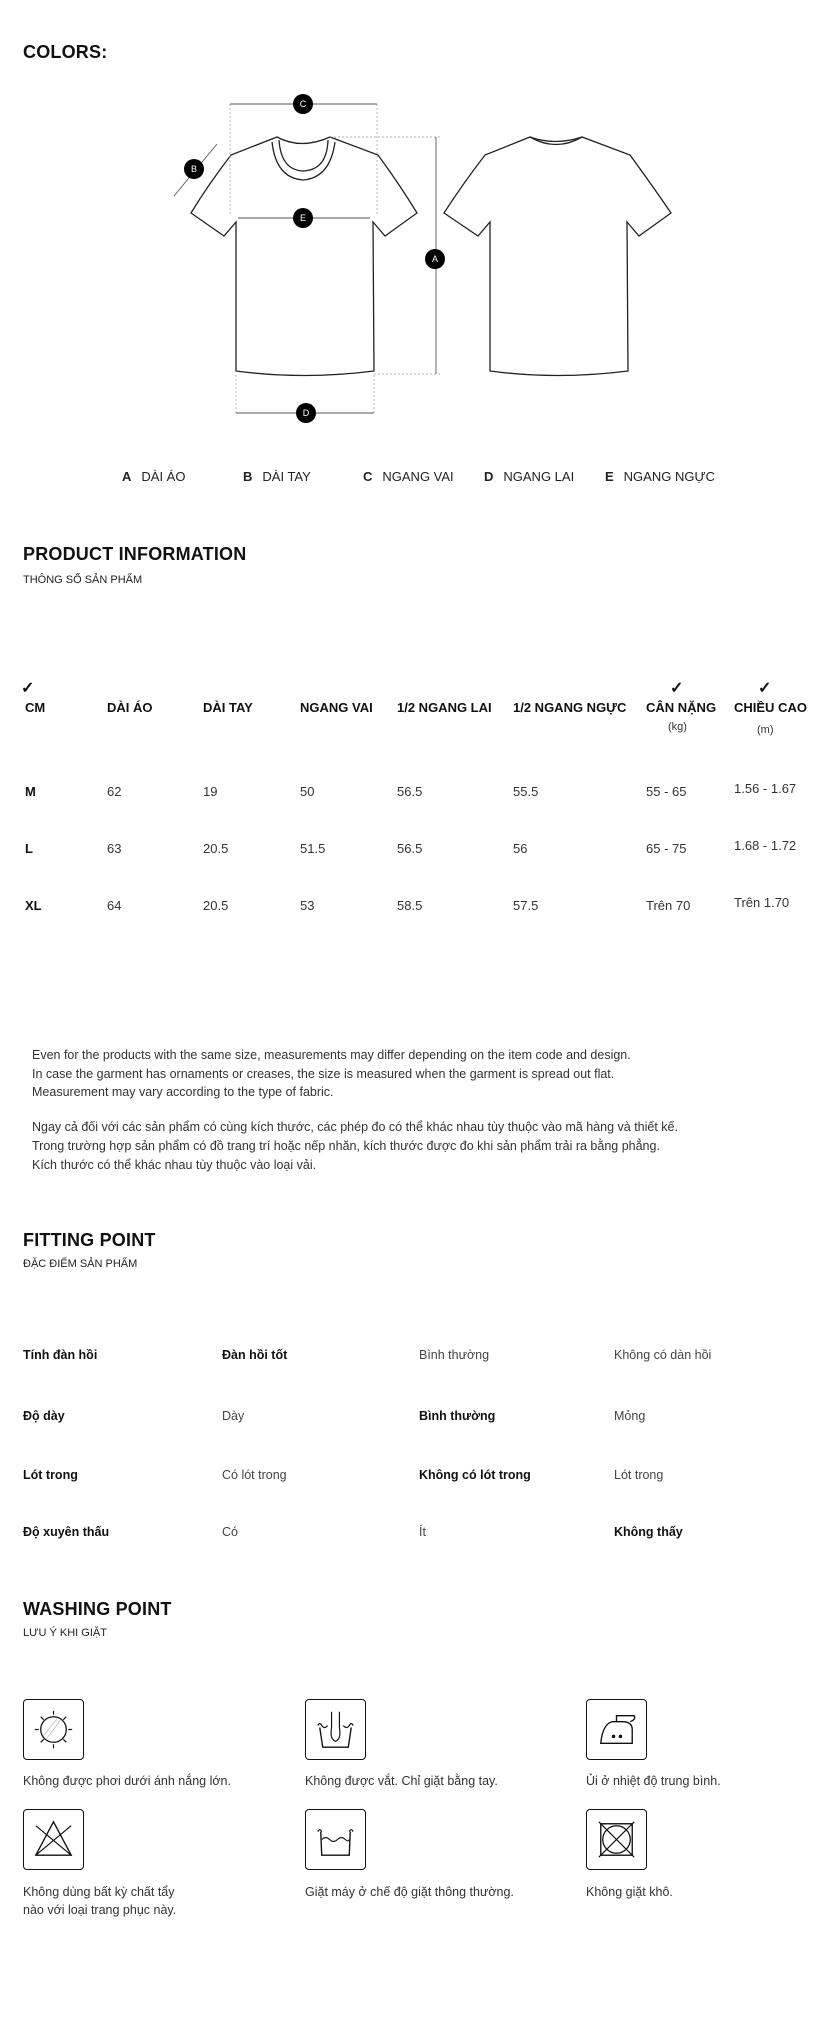 The image size is (835, 2024). Describe the element at coordinates (475, 1475) in the screenshot. I see `fitting-option-selected: Không có lót trong` at that location.